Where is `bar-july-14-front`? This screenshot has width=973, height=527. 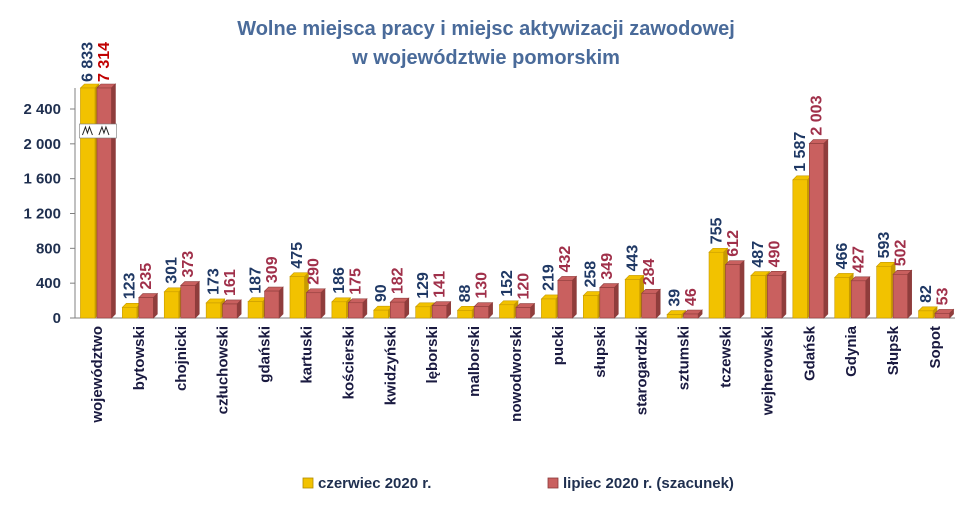 bar-july-14-front is located at coordinates (691, 316).